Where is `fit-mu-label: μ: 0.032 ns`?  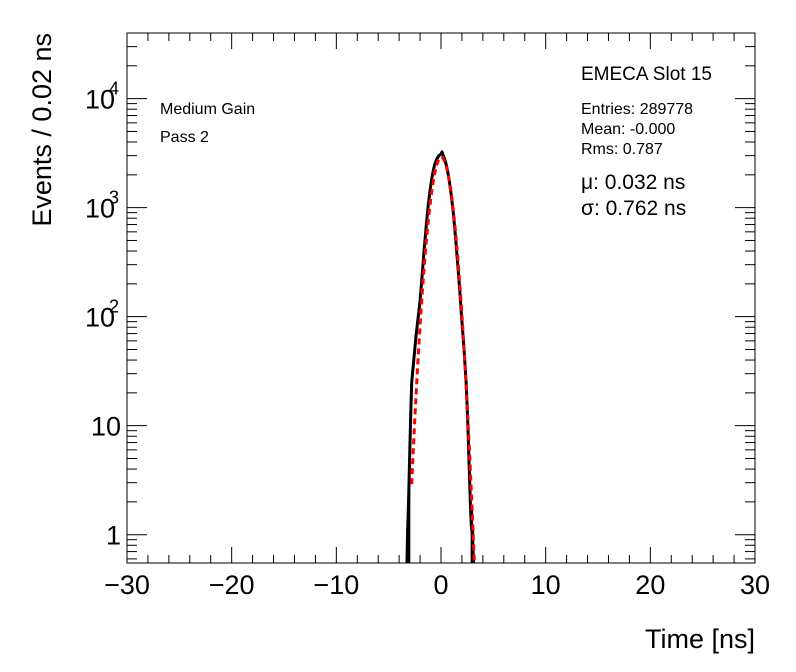
fit-mu-label: μ: 0.032 ns is located at coordinates (633, 182).